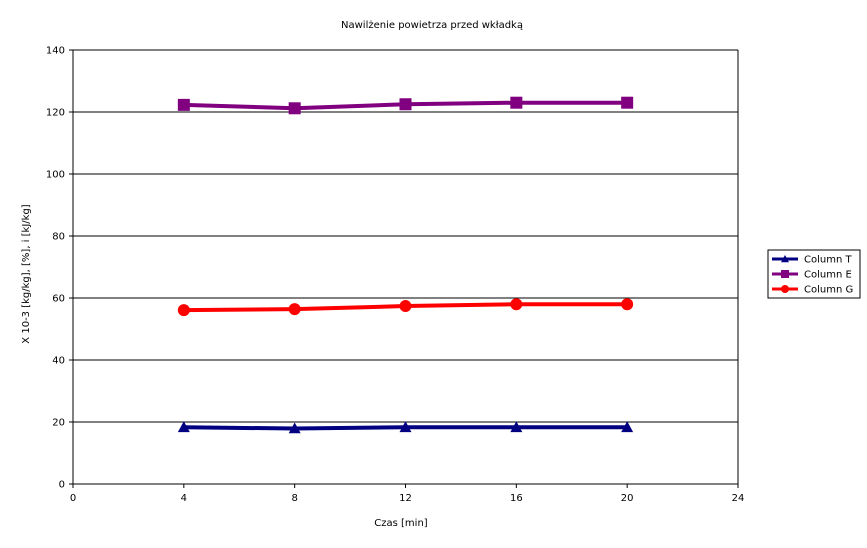 This screenshot has height=548, width=867. Describe the element at coordinates (785, 259) in the screenshot. I see `legend-marker-column-t` at that location.